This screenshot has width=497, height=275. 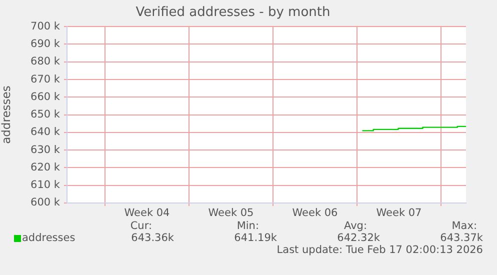 I want to click on x-tick-label: Week 06, so click(x=315, y=213).